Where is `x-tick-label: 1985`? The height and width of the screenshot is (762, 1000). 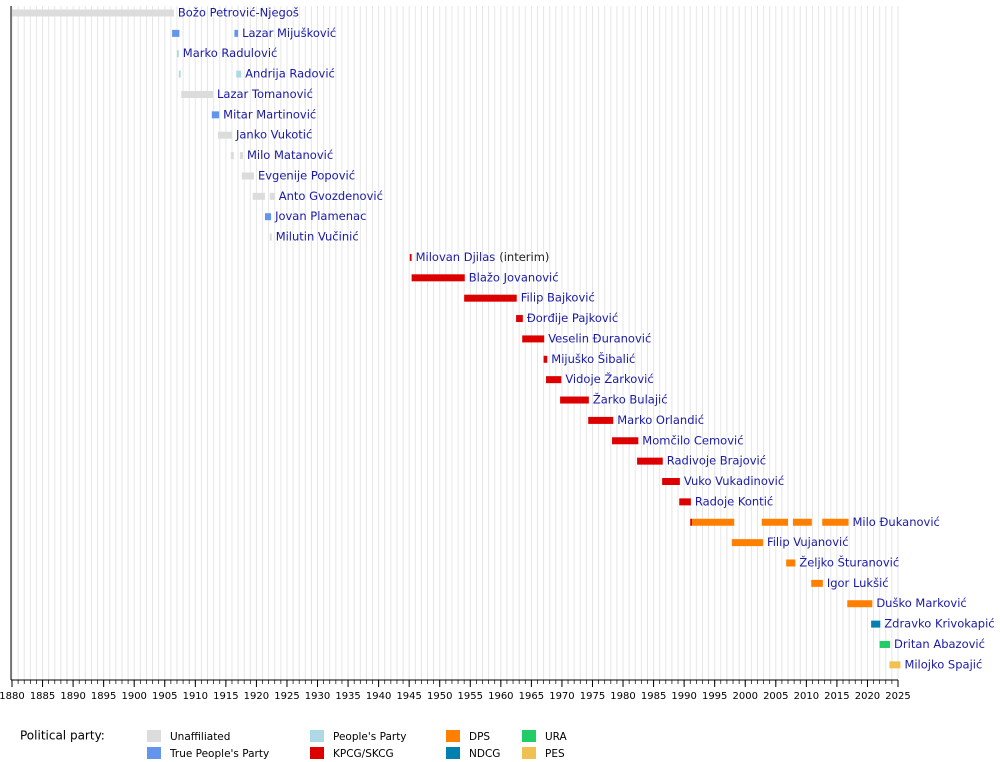 x-tick-label: 1985 is located at coordinates (653, 696).